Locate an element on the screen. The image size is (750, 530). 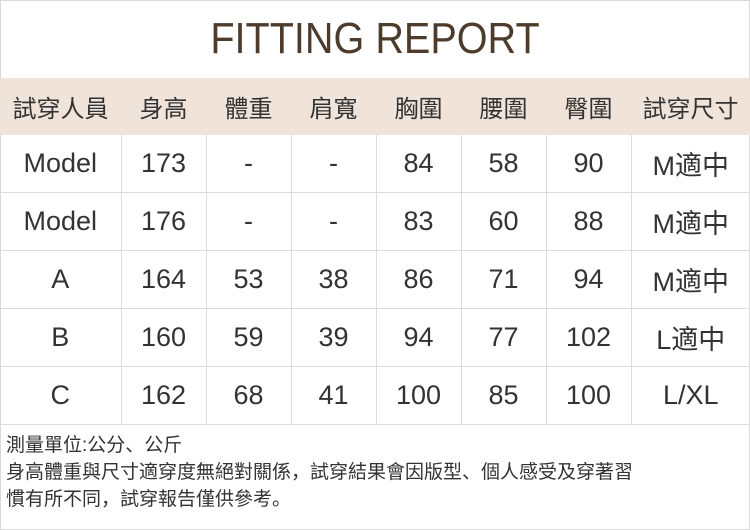
table-cell: 41 is located at coordinates (334, 395).